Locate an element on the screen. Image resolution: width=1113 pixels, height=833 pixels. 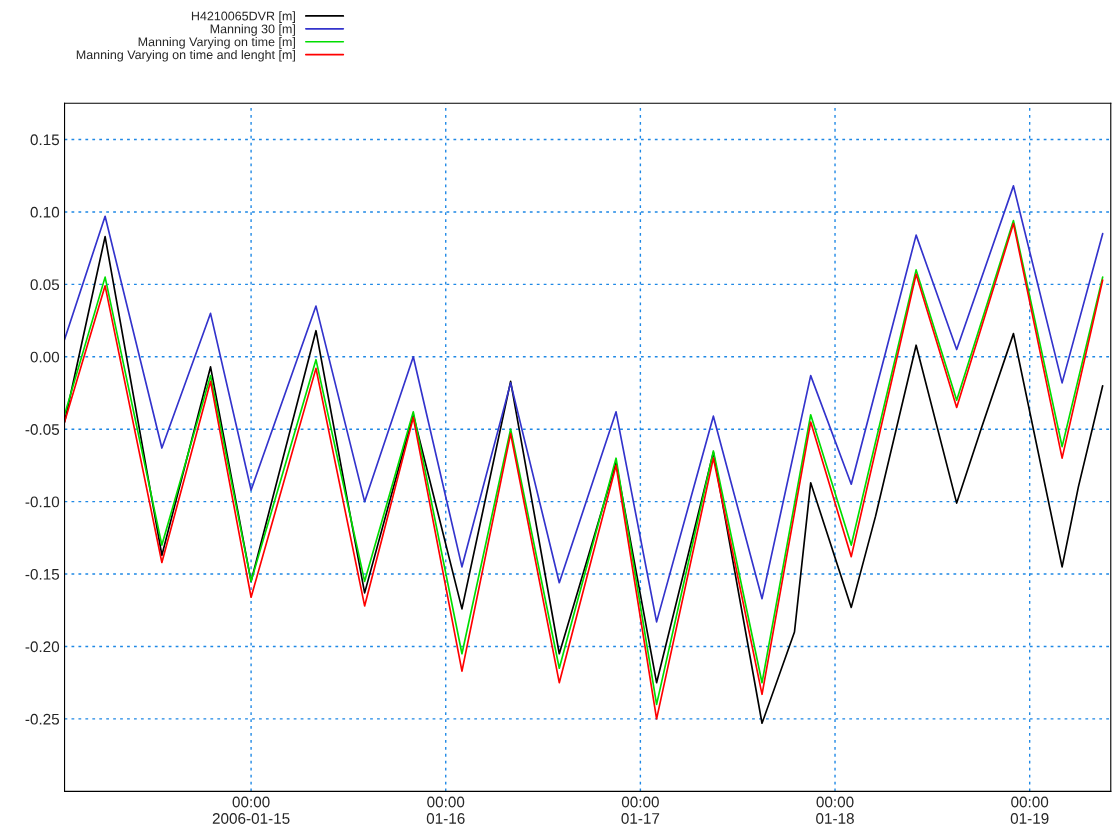
x-tick-label: 00:00 01-18 is located at coordinates (835, 810).